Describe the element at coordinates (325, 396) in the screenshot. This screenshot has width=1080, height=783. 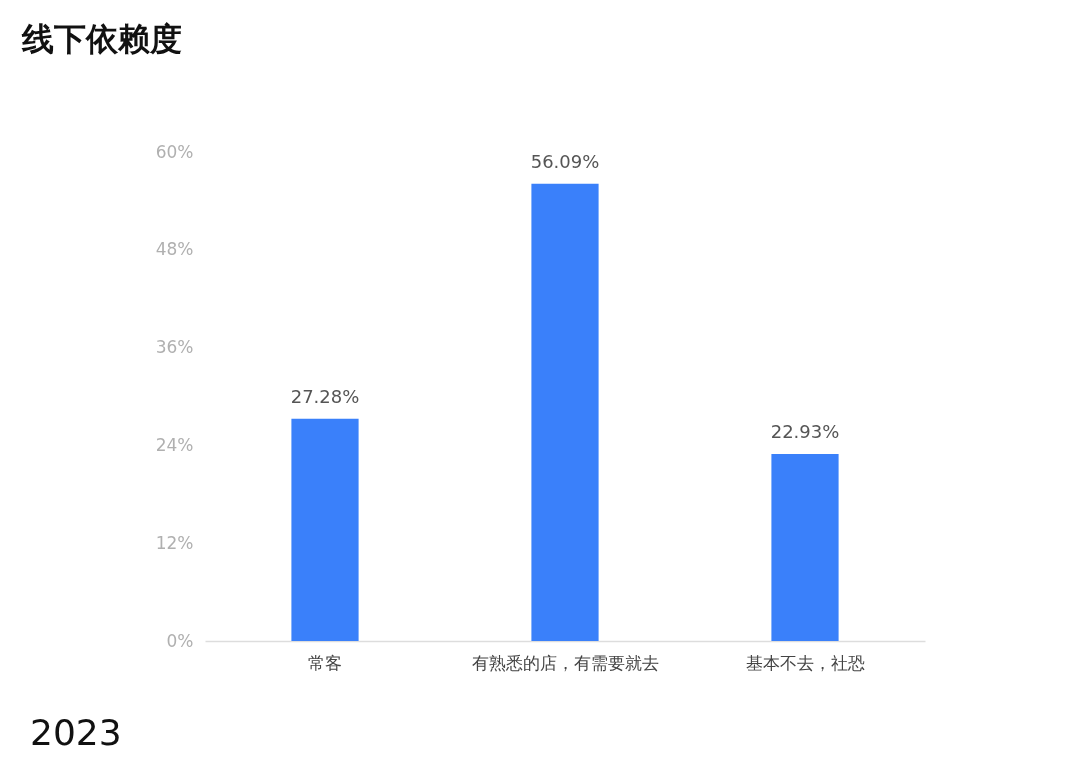
I see `data-label: 27.28%` at that location.